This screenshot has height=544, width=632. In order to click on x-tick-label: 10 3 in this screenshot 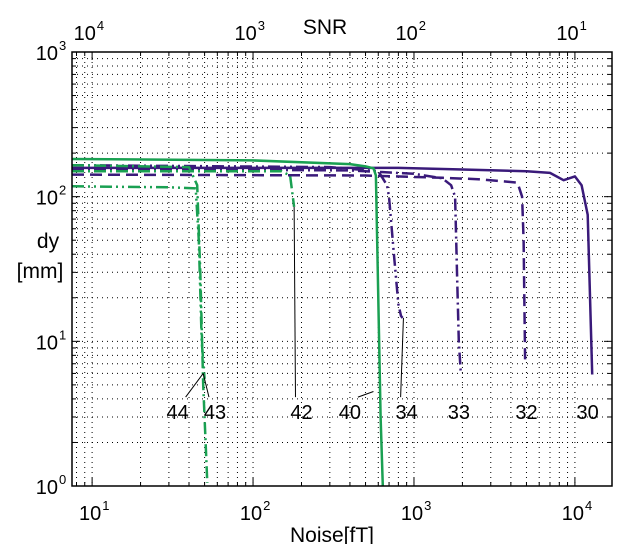, I will do `click(416, 511)`.